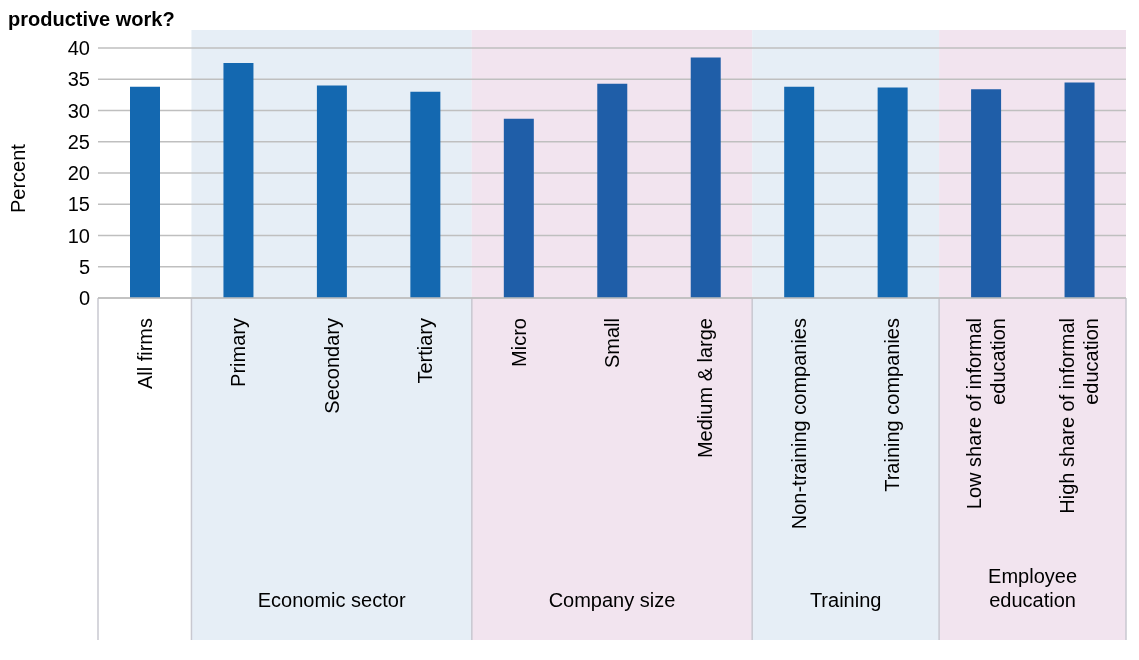 The height and width of the screenshot is (660, 1139). What do you see at coordinates (144, 354) in the screenshot?
I see `x-tick-label: All firms` at bounding box center [144, 354].